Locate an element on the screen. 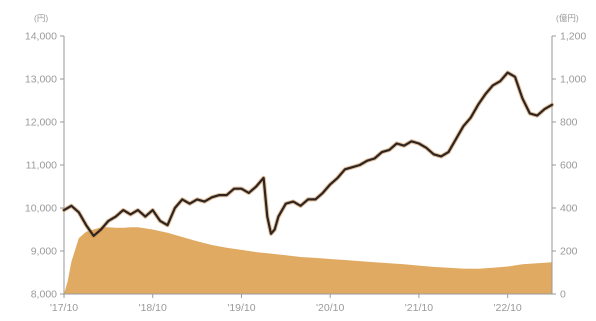 This screenshot has width=596, height=321. x-tick-label: '20/10 is located at coordinates (330, 308).